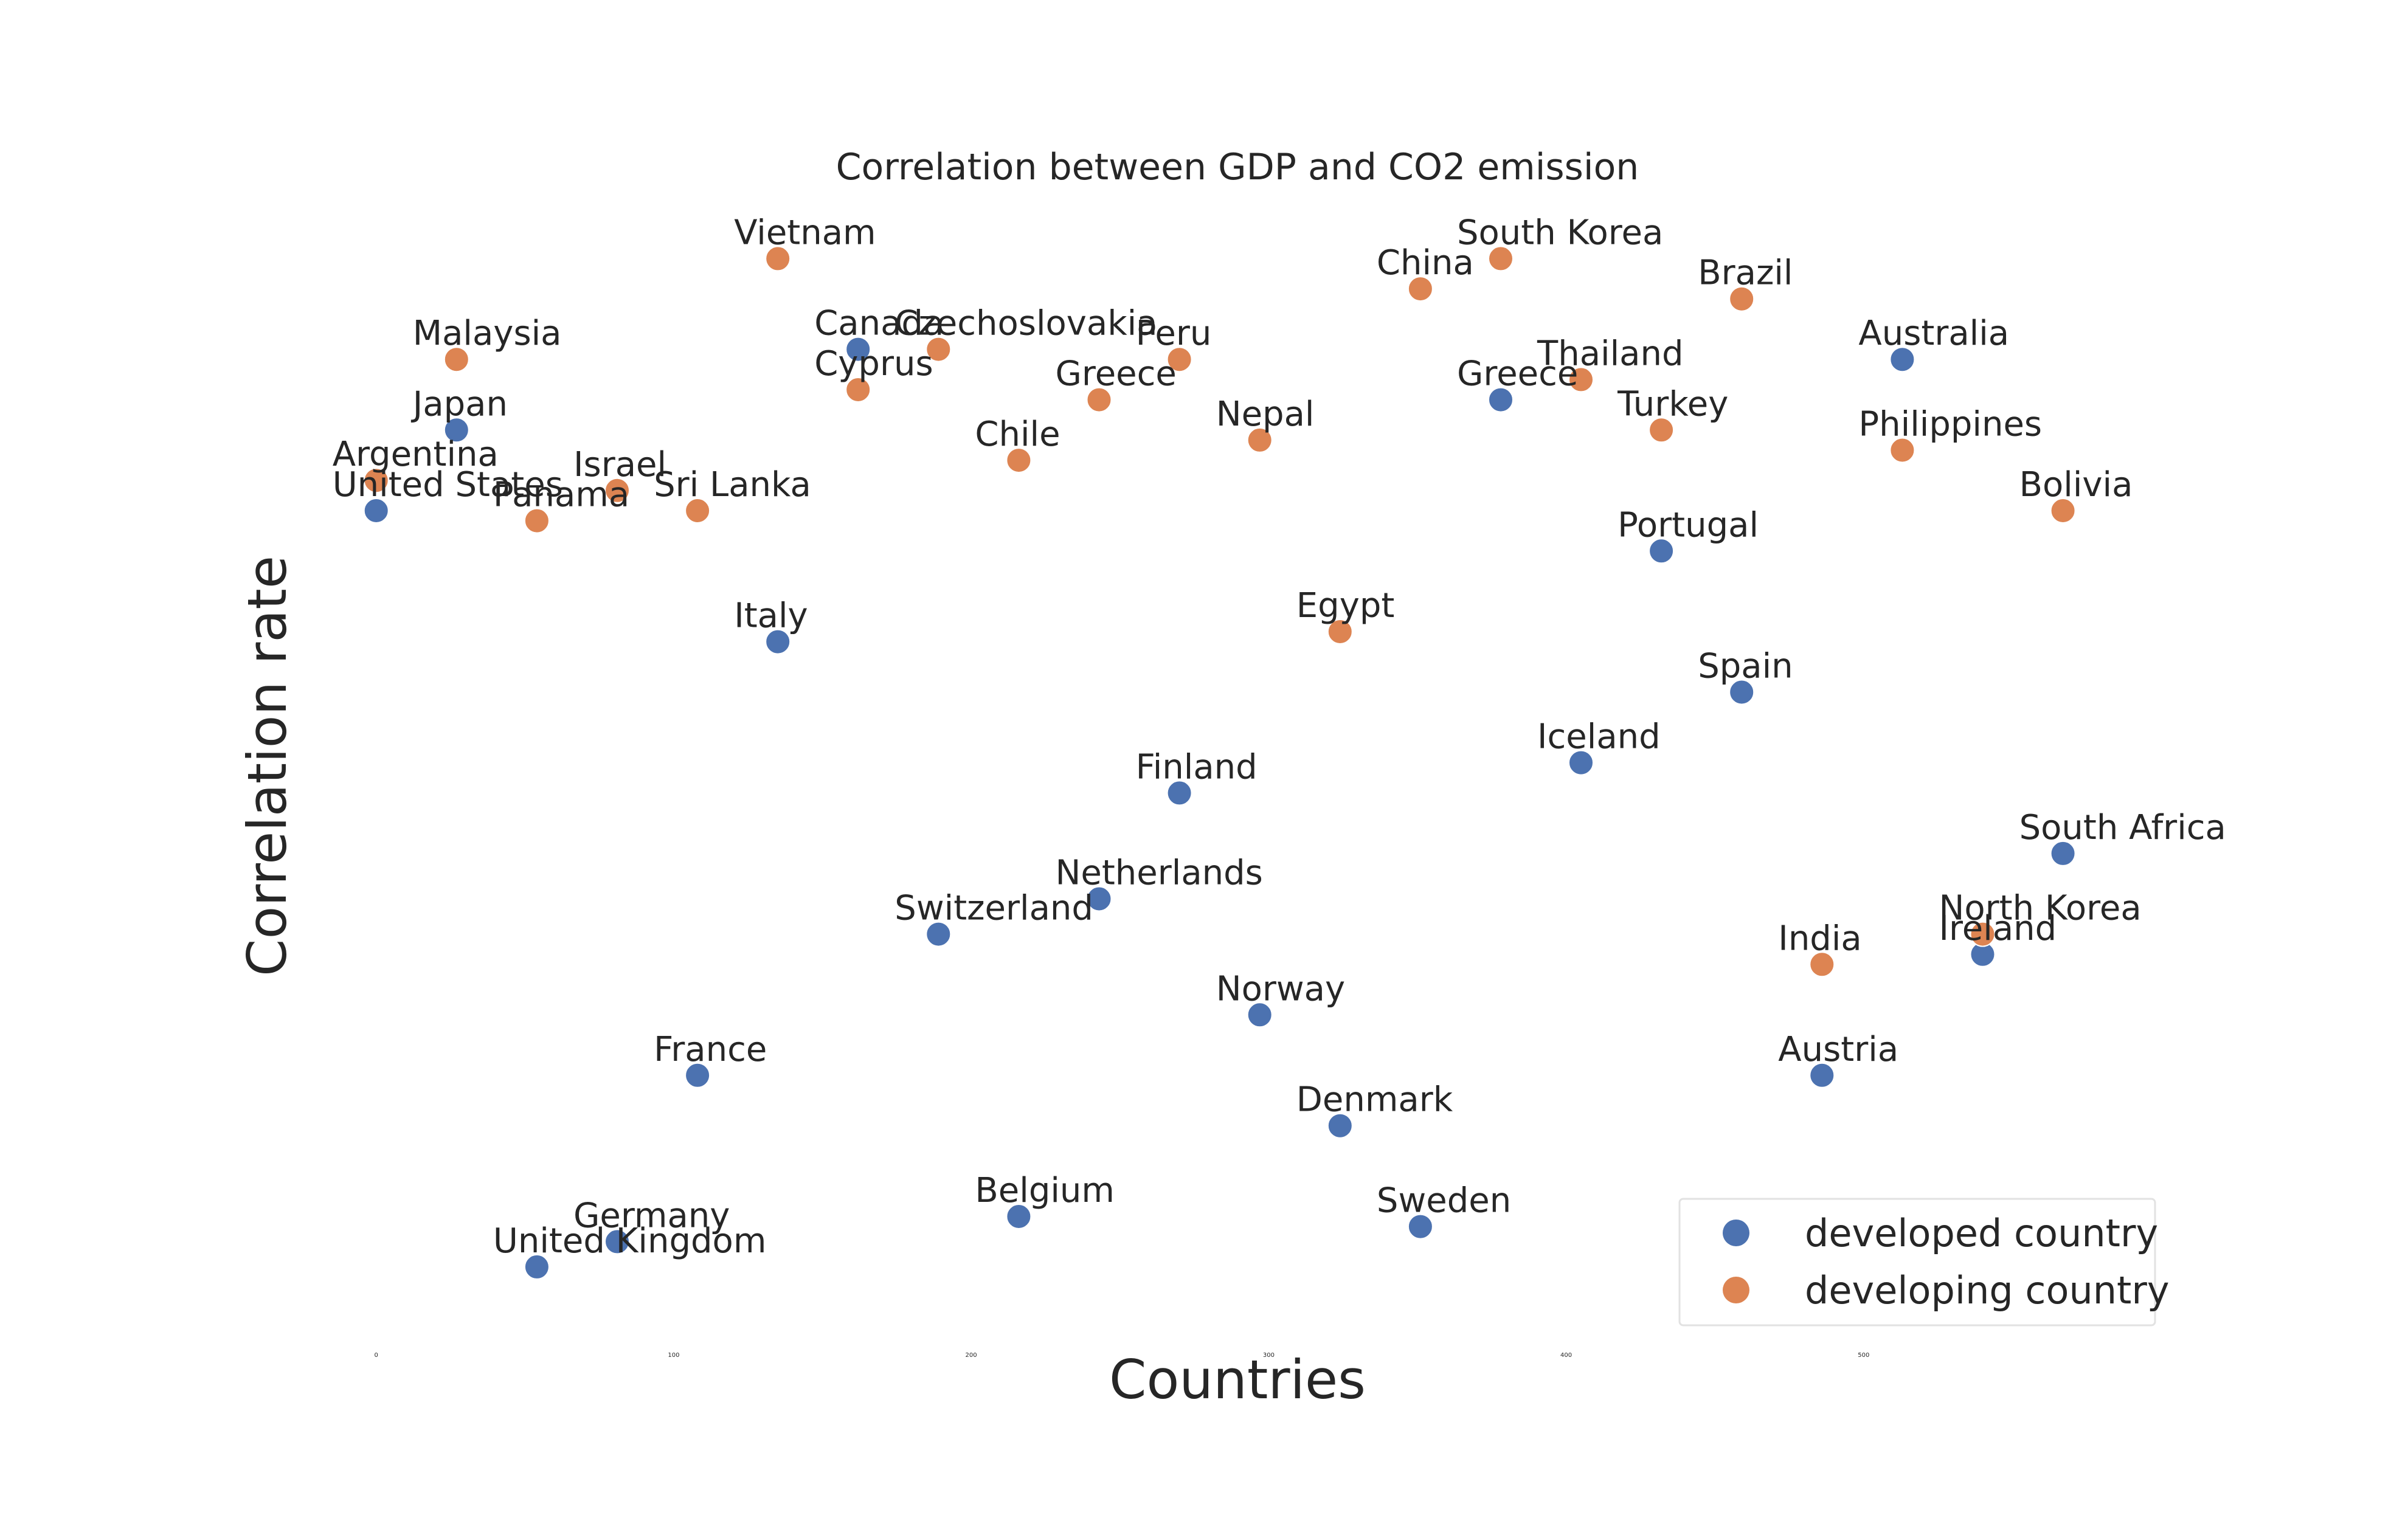 This screenshot has height=1532, width=2408. What do you see at coordinates (778, 642) in the screenshot?
I see `point-developed-italy` at bounding box center [778, 642].